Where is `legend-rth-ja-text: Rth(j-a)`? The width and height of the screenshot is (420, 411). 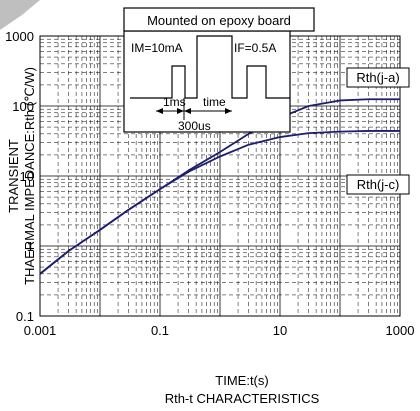 legend-rth-ja-text: Rth(j-a) is located at coordinates (377, 77).